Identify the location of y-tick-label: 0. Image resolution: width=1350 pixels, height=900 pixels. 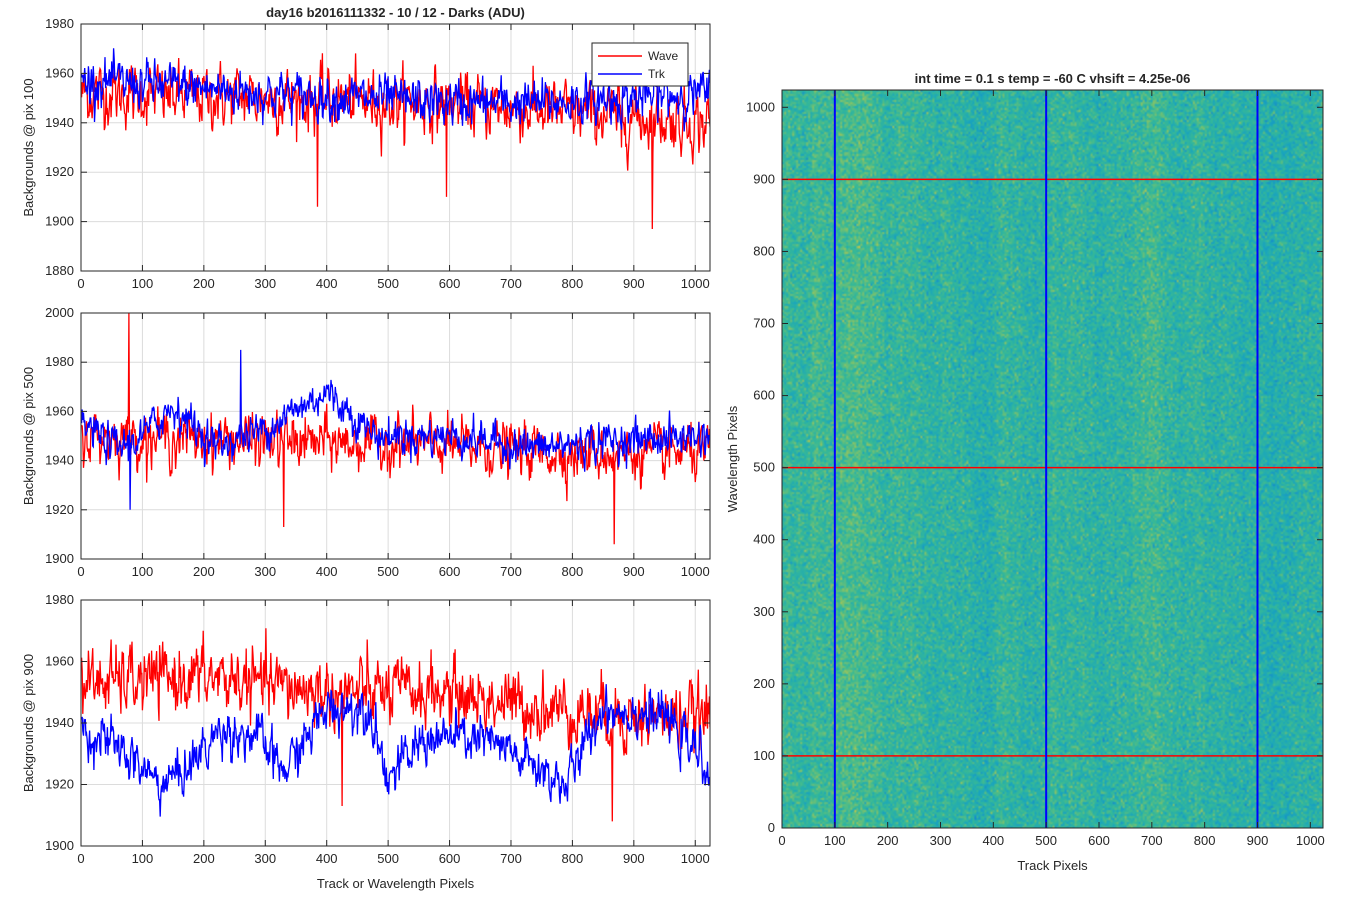
(771, 827).